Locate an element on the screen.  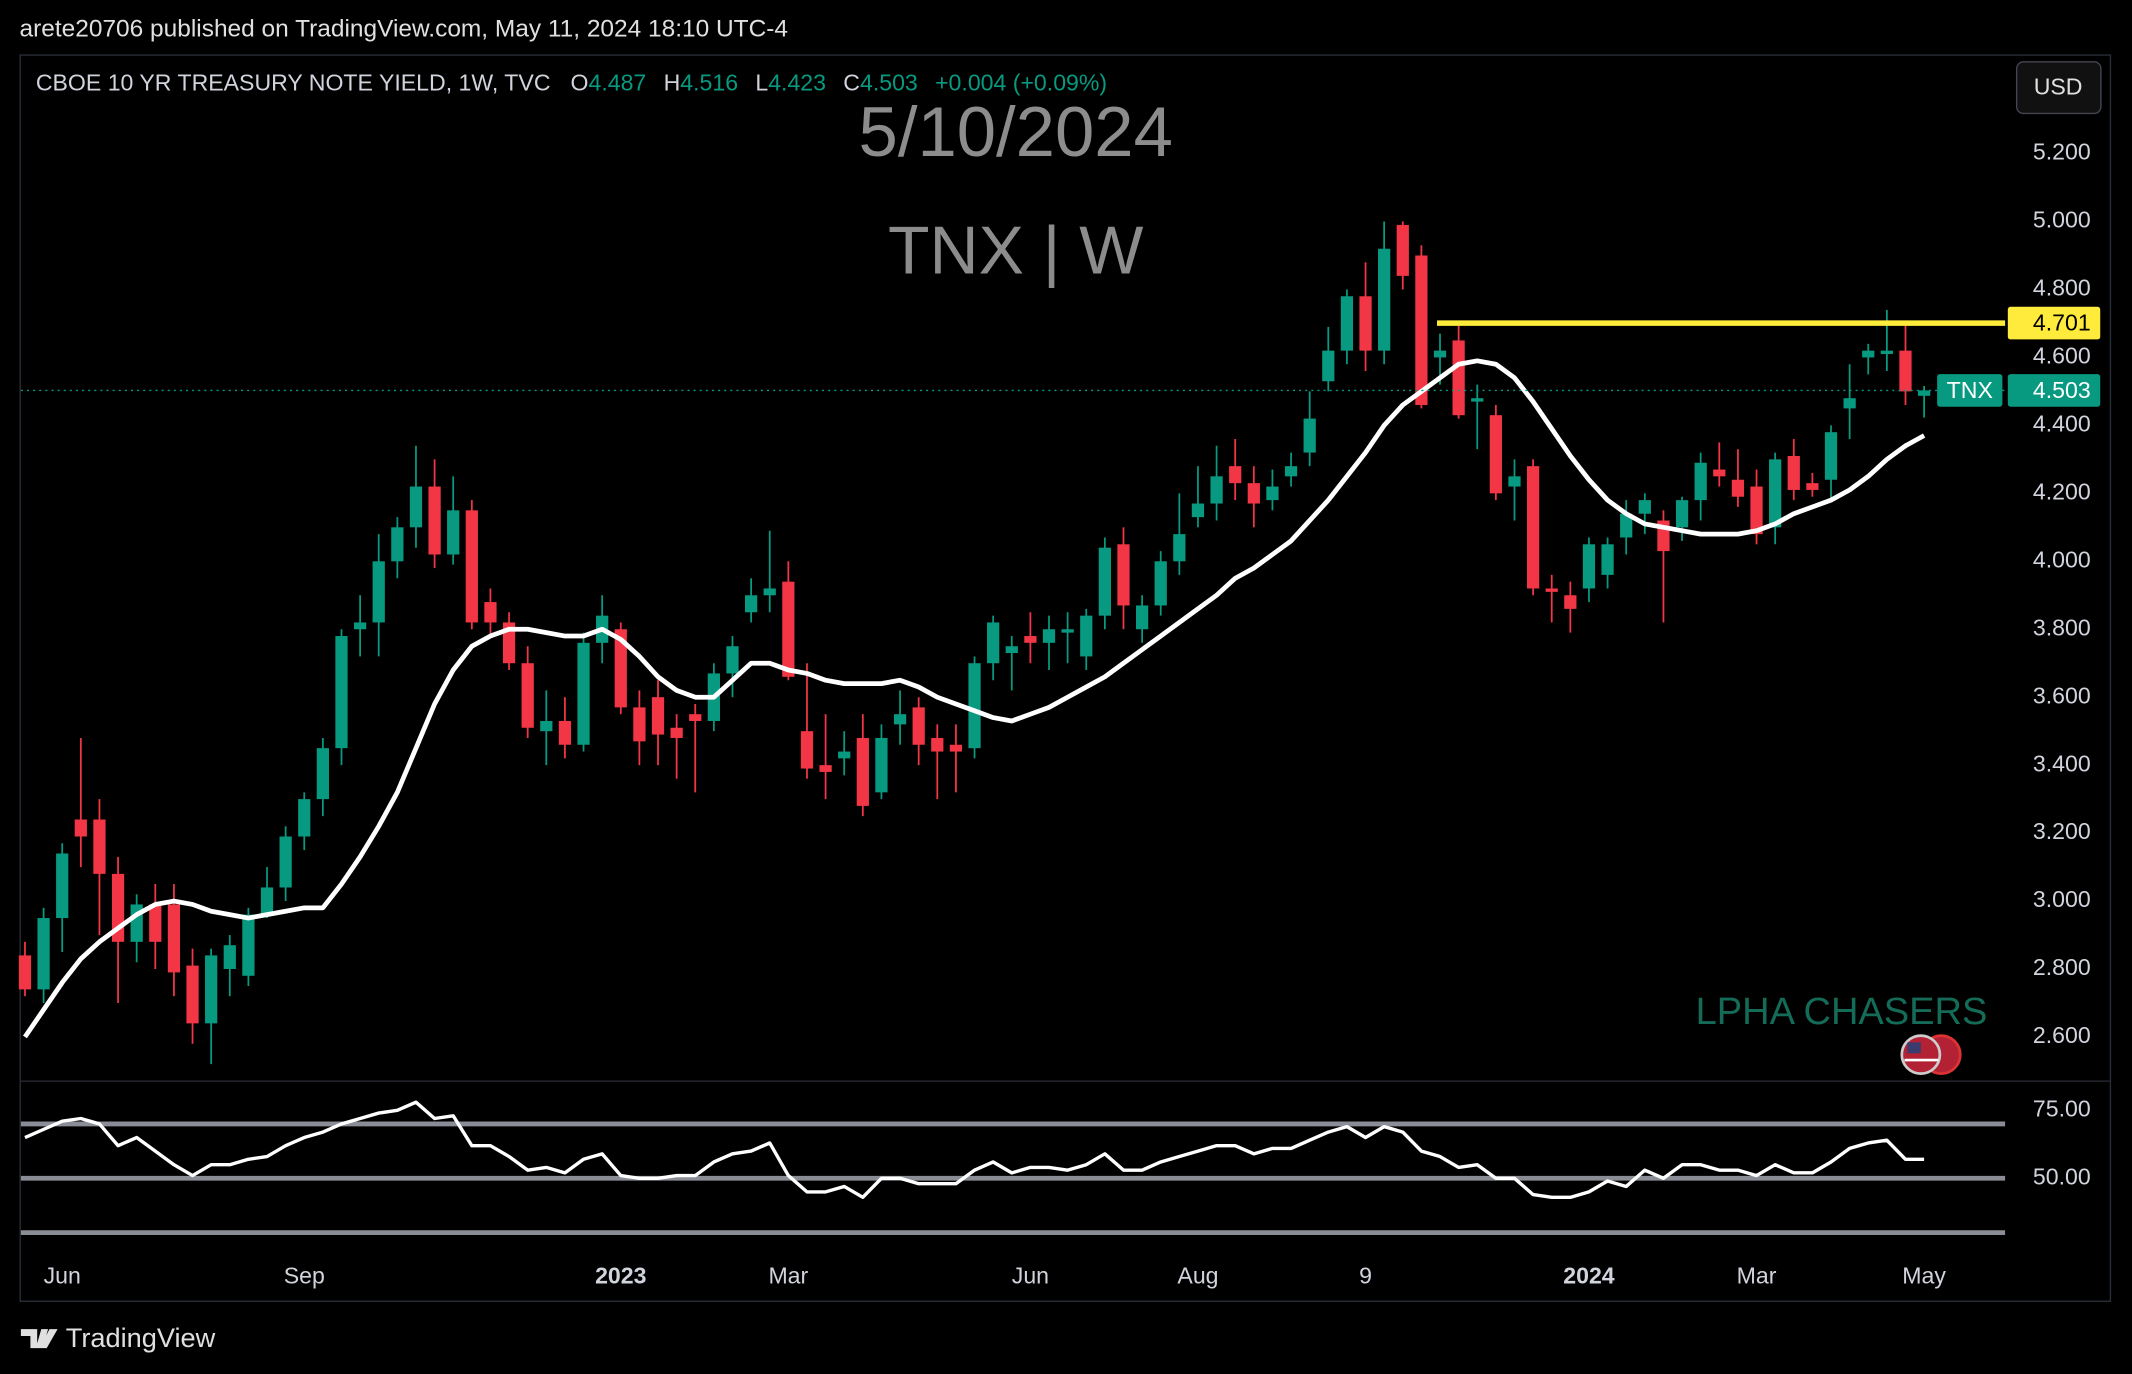
y-tick-label: 4.200 is located at coordinates (2062, 491).